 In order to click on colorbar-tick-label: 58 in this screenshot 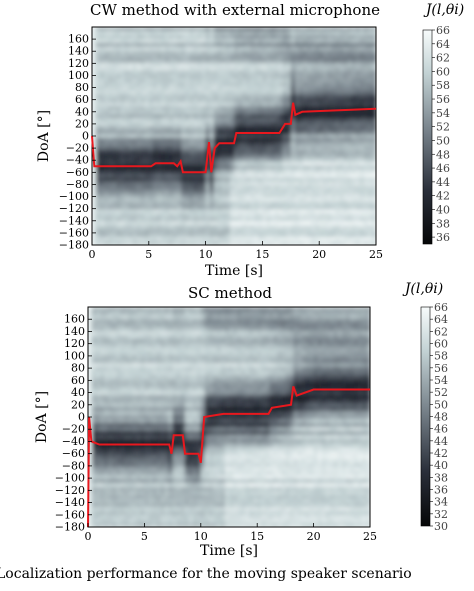, I will do `click(443, 85)`.